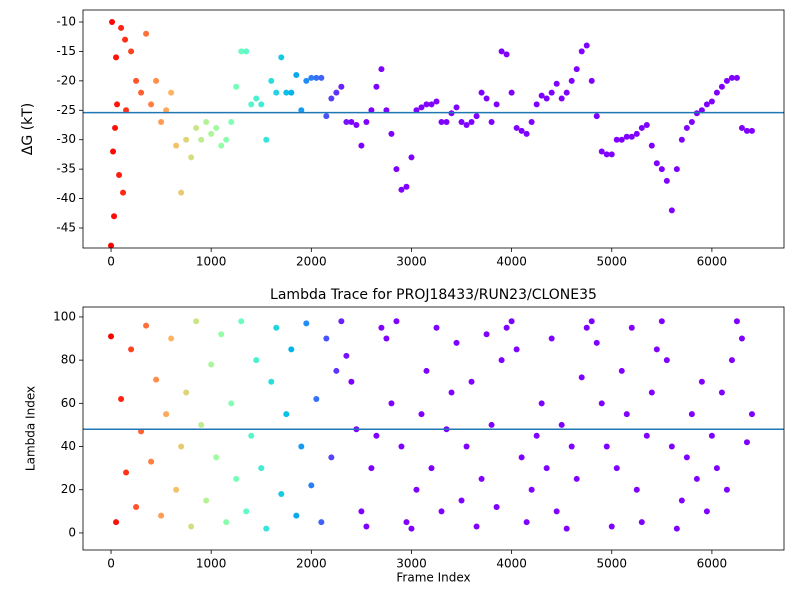 The image size is (800, 600). I want to click on y-tick-label: -15, so click(66, 51).